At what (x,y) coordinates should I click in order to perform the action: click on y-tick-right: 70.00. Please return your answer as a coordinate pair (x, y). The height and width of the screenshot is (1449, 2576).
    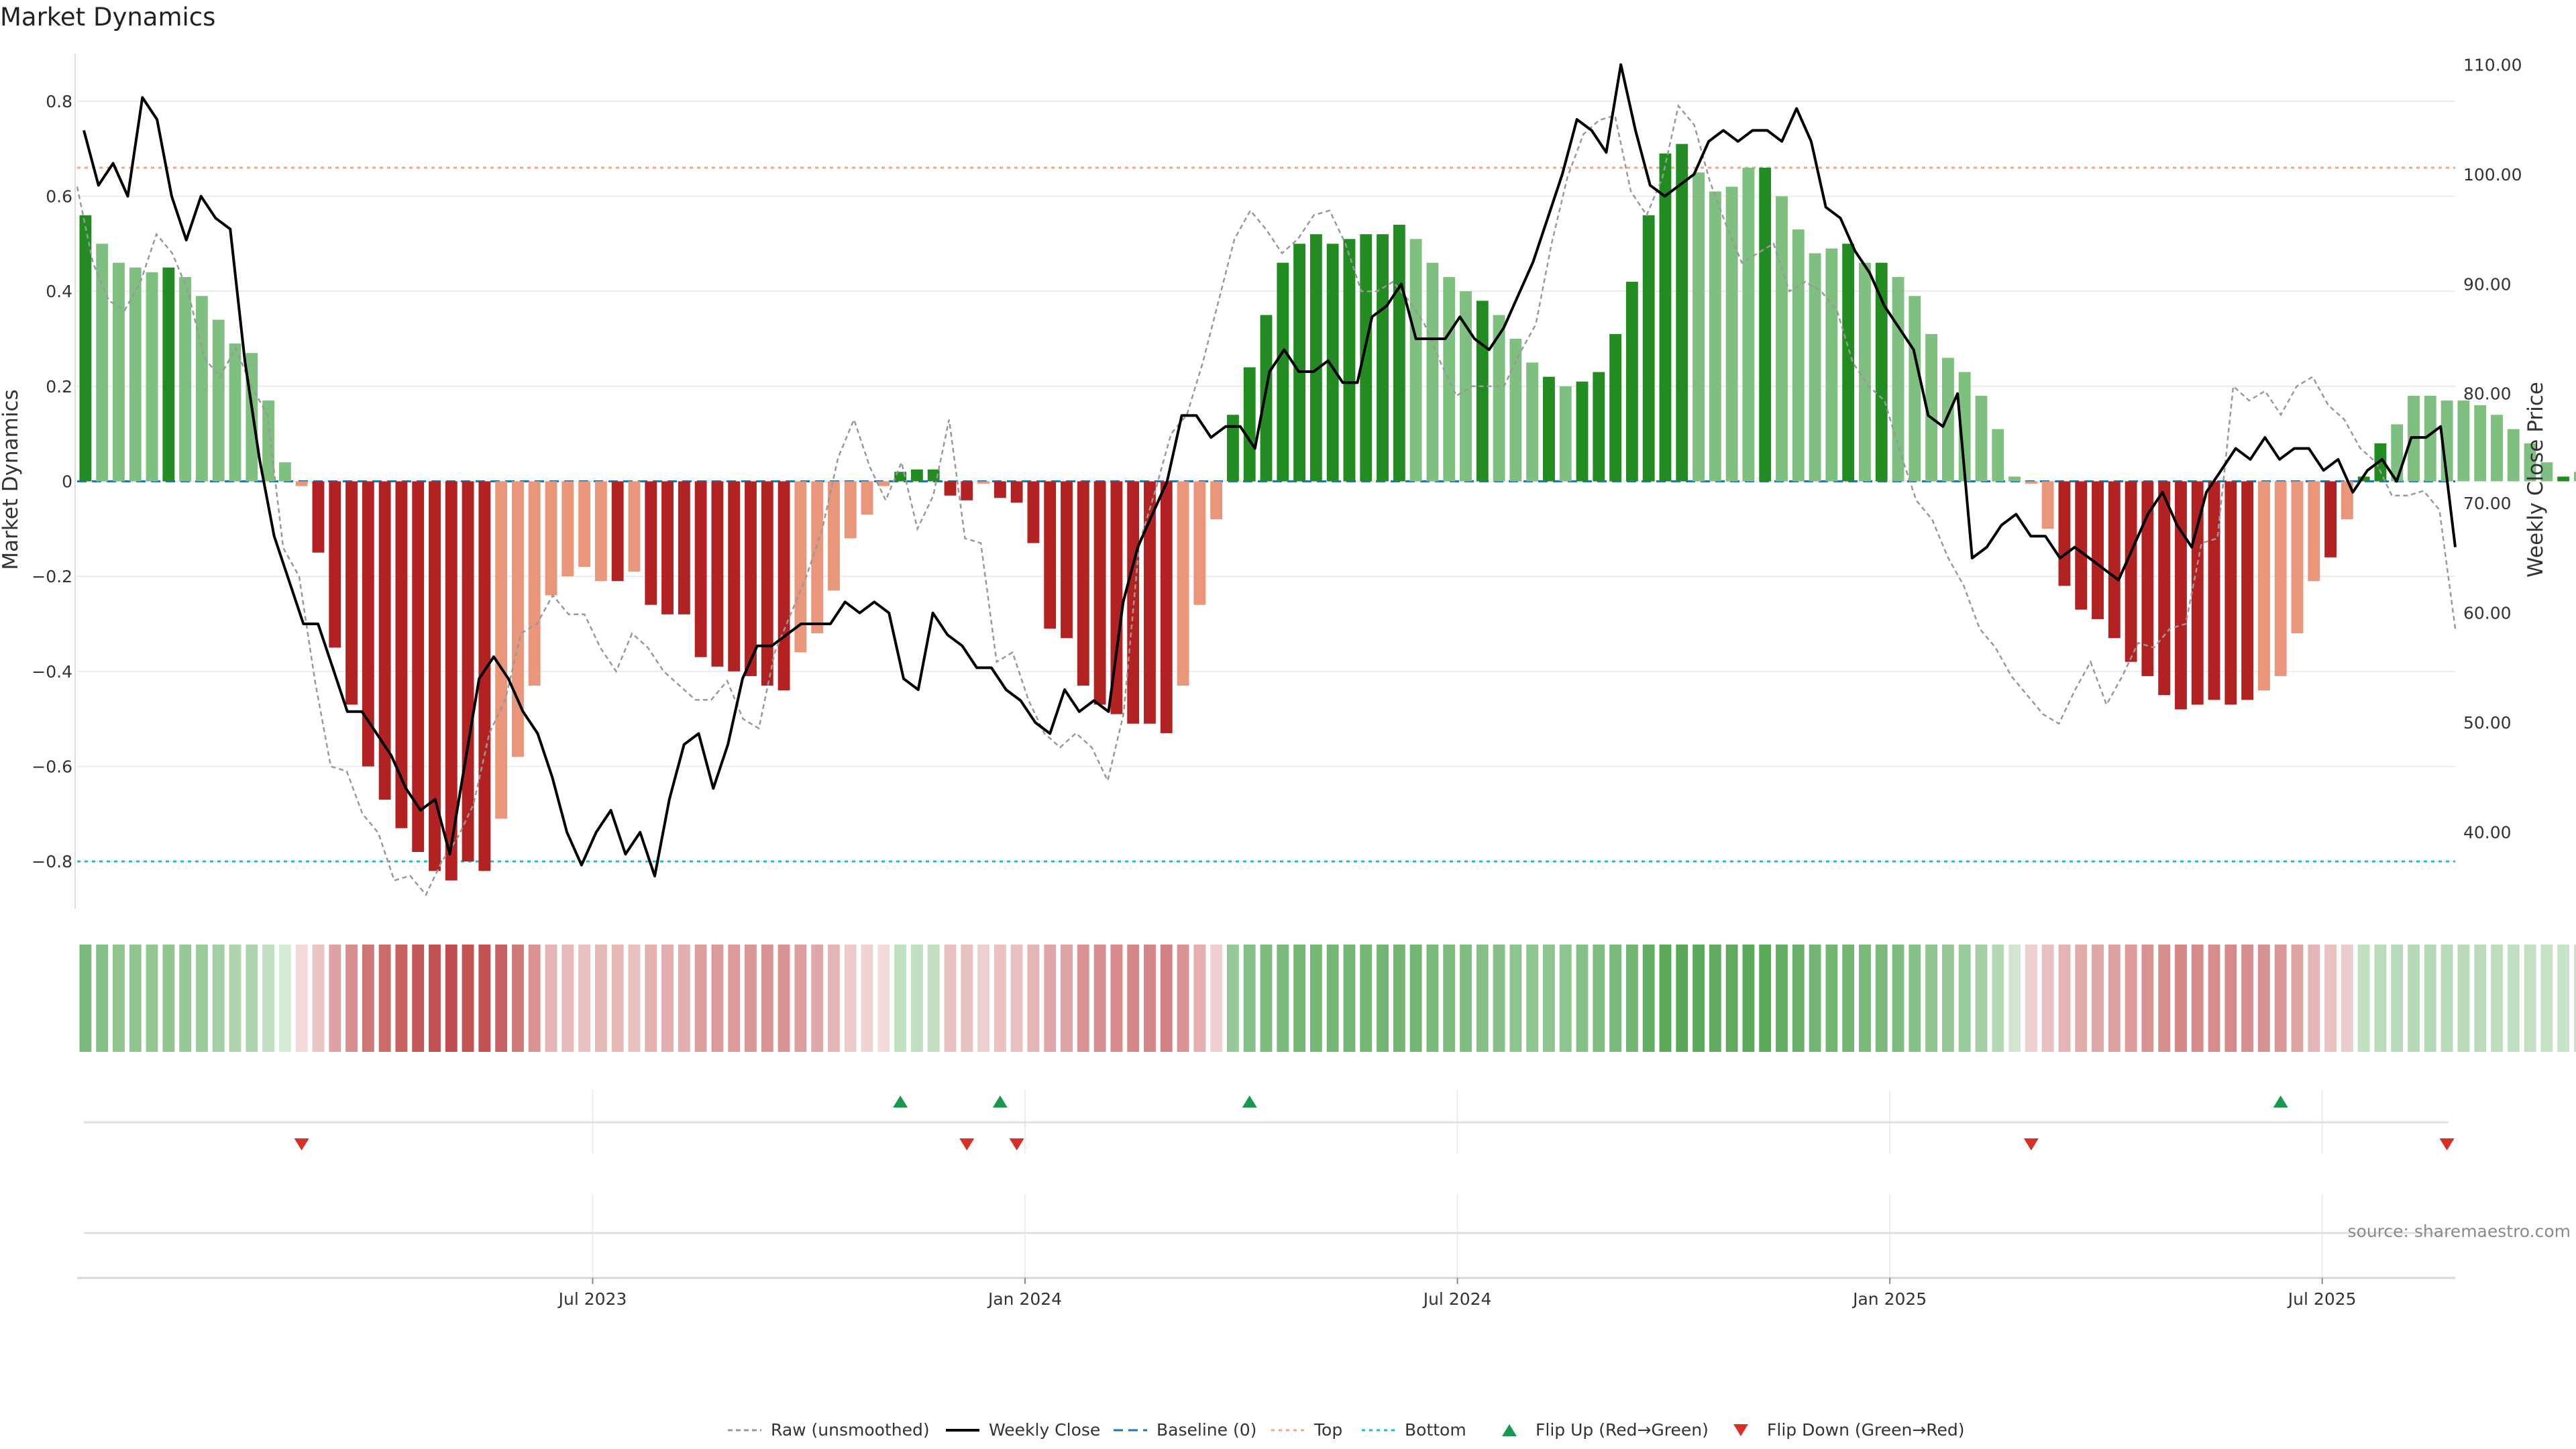
    Looking at the image, I should click on (2487, 503).